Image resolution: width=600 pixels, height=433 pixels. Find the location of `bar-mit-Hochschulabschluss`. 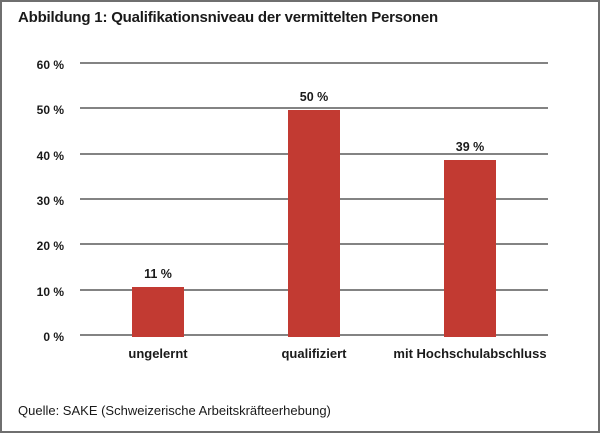

bar-mit-Hochschulabschluss is located at coordinates (470, 248).